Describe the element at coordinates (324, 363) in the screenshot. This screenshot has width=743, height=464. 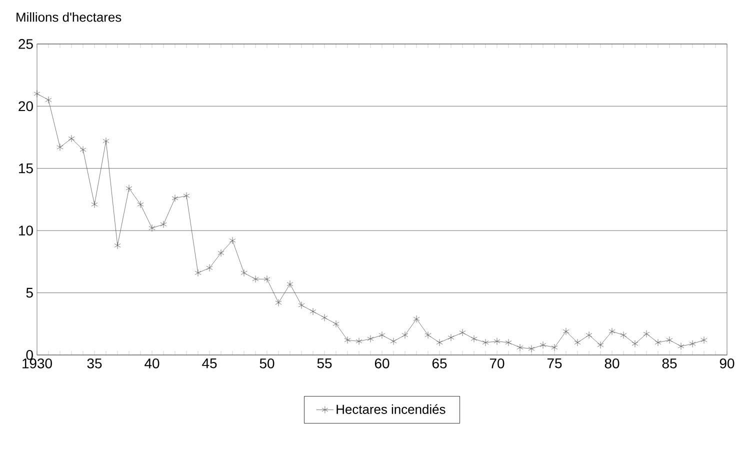
I see `x-tick-label: 55` at that location.